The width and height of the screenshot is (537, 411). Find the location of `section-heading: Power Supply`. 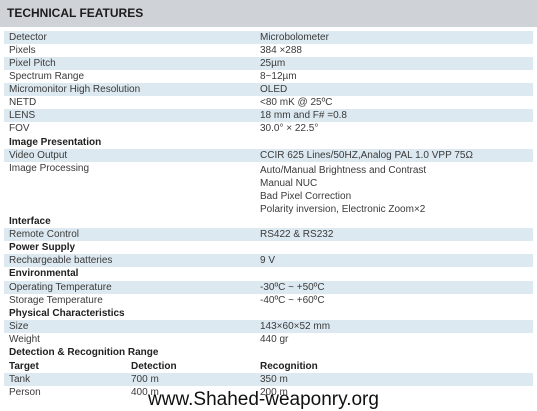

section-heading: Power Supply is located at coordinates (268, 247).